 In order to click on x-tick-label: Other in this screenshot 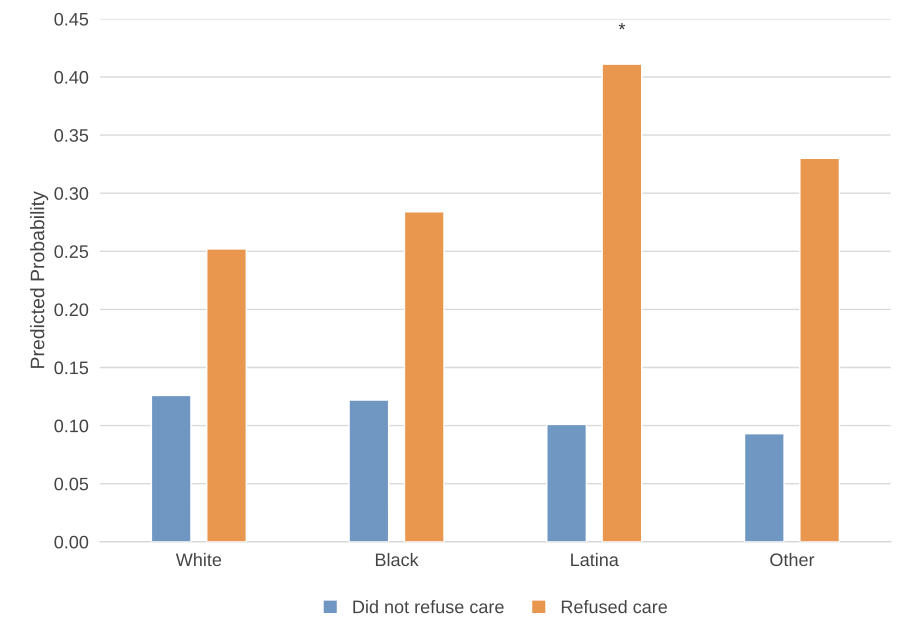, I will do `click(792, 559)`.